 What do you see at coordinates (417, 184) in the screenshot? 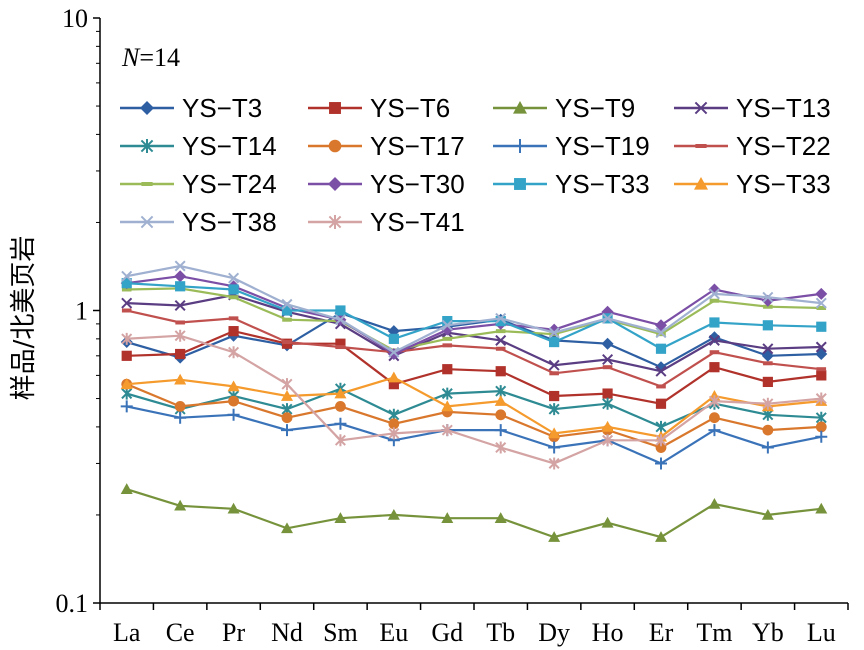
I see `legend-label: YS−T30` at bounding box center [417, 184].